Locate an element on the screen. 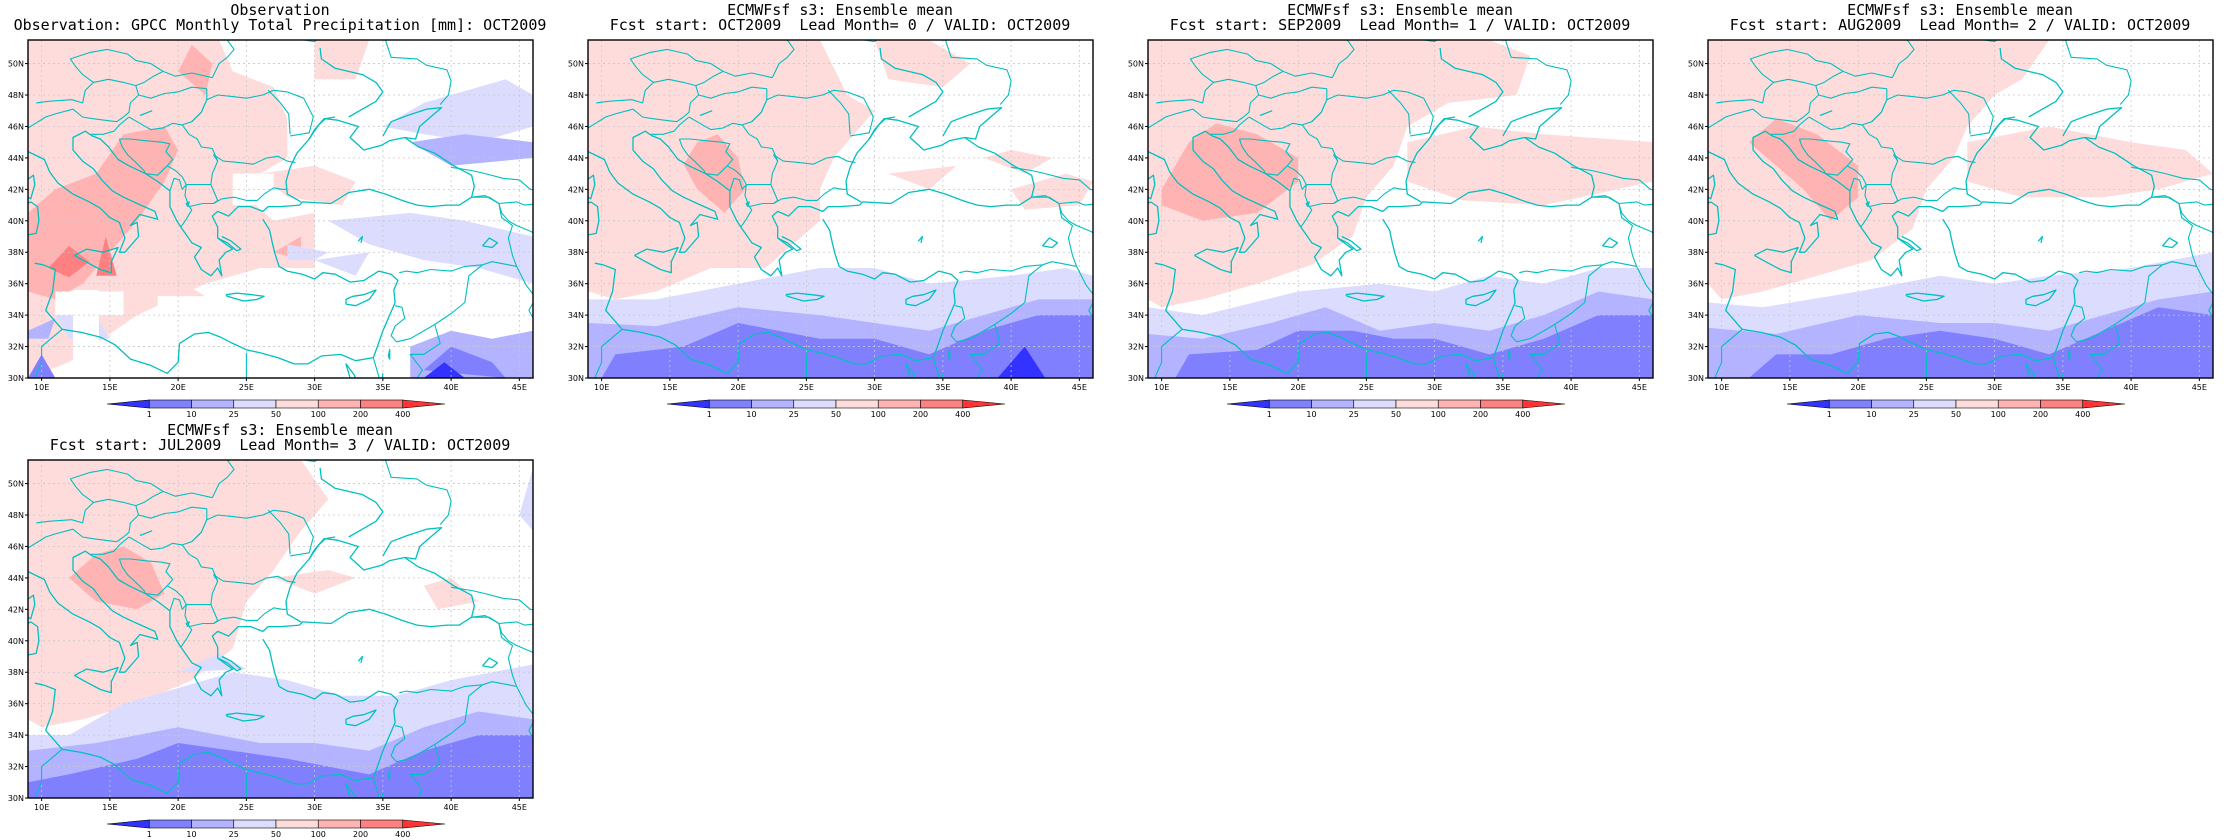 The image size is (2240, 840). colorbar-label: 1 is located at coordinates (709, 414).